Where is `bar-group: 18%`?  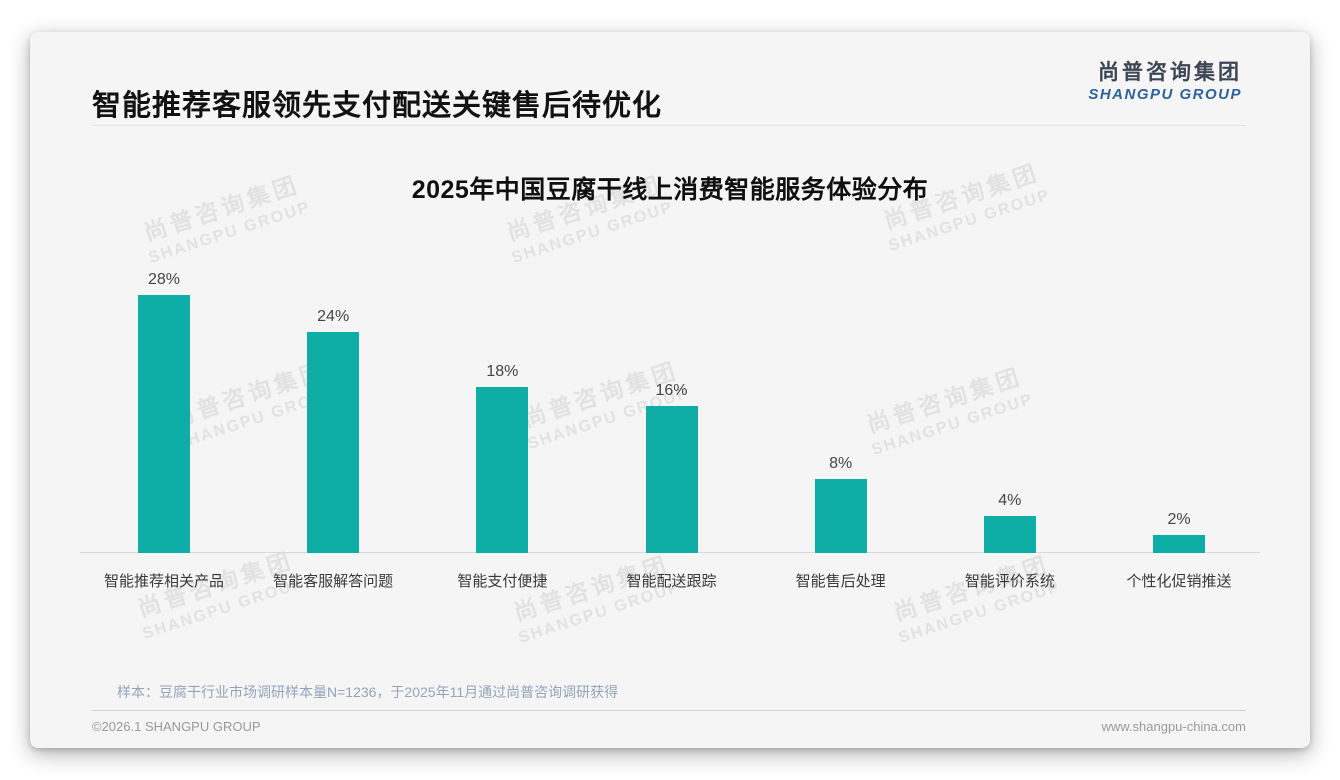
bar-group: 18% is located at coordinates (502, 458).